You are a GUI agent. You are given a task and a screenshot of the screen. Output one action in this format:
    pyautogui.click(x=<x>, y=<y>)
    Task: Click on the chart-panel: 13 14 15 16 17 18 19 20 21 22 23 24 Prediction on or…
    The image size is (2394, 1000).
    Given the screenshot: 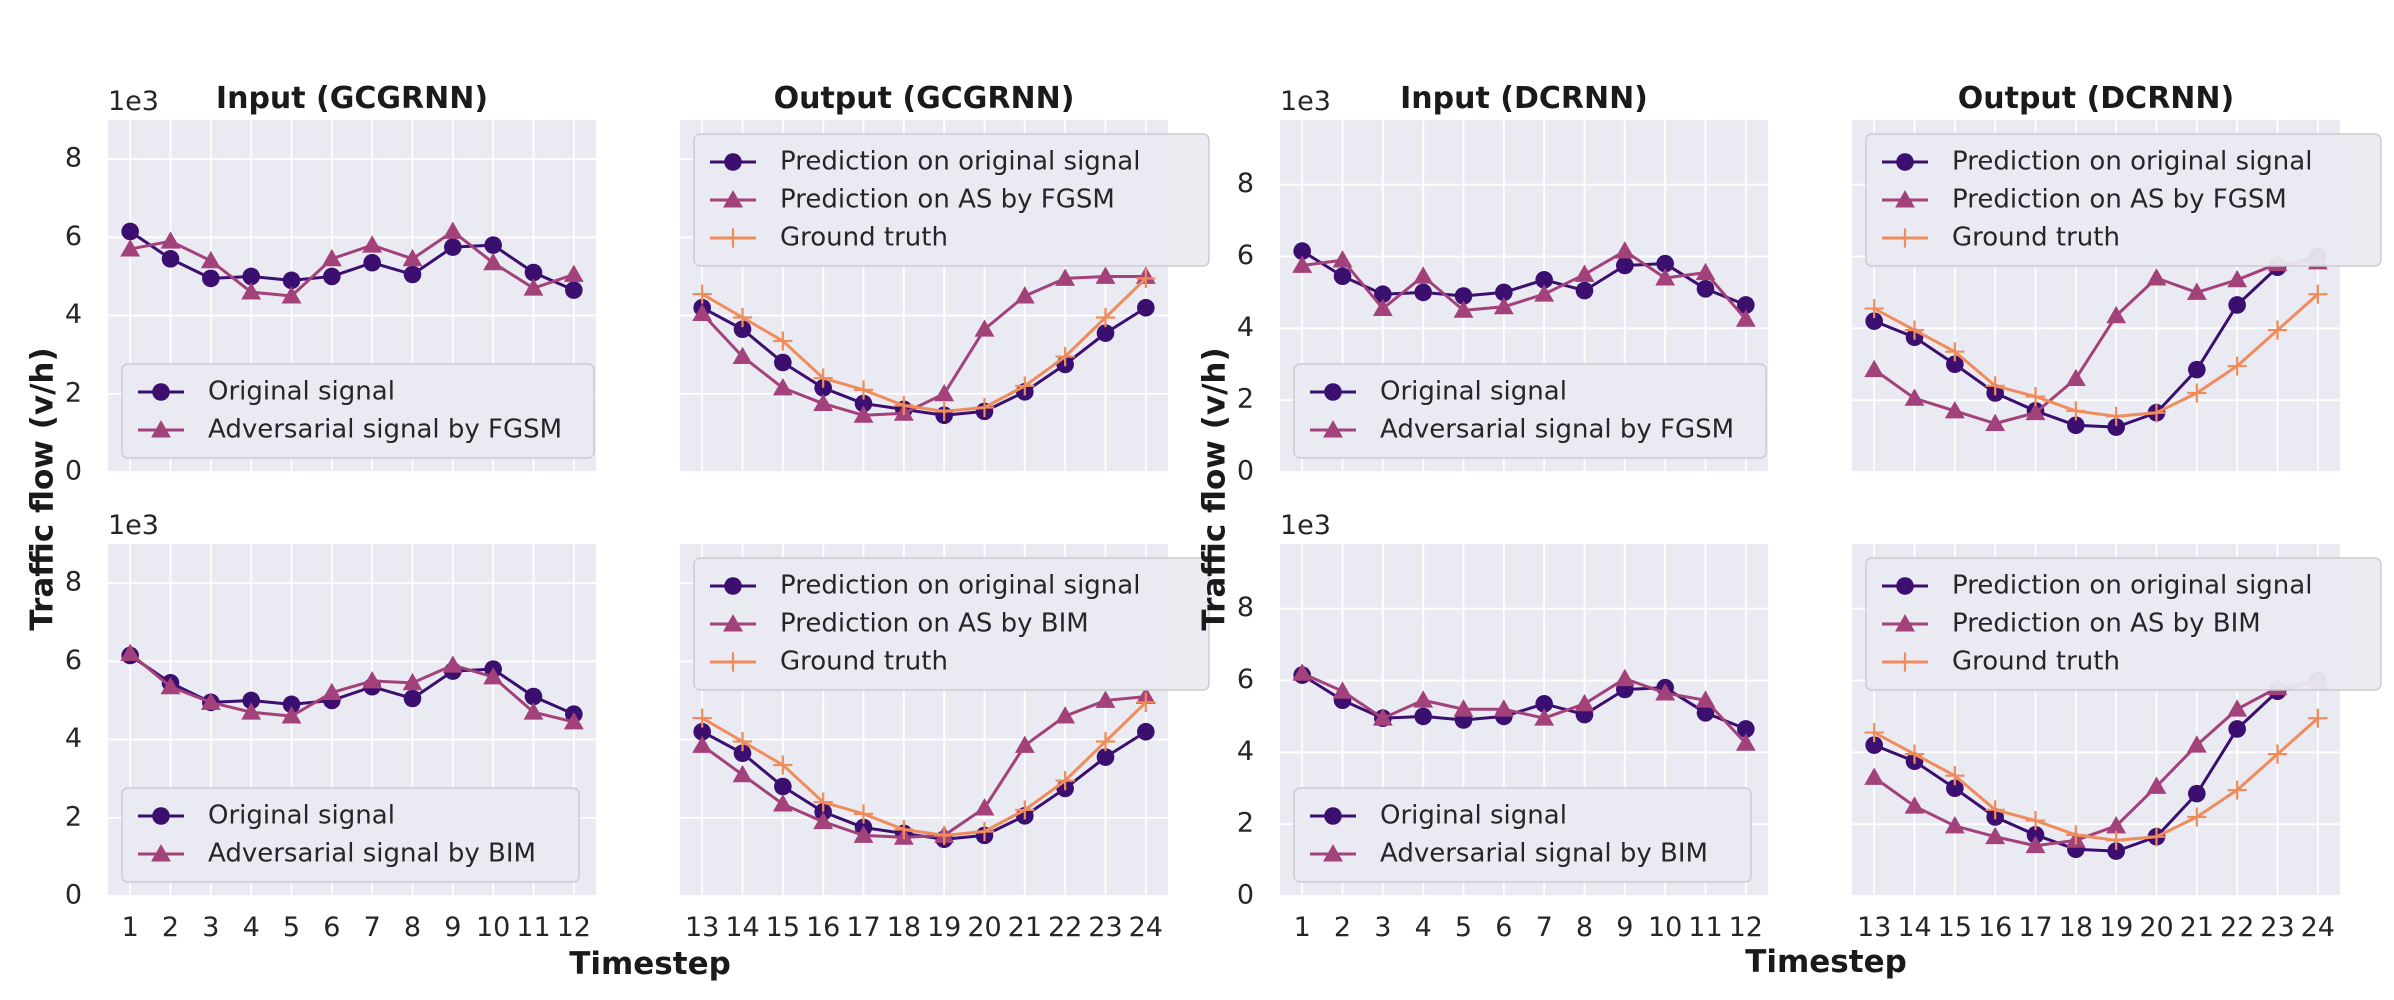 What is the action you would take?
    pyautogui.click(x=2117, y=743)
    